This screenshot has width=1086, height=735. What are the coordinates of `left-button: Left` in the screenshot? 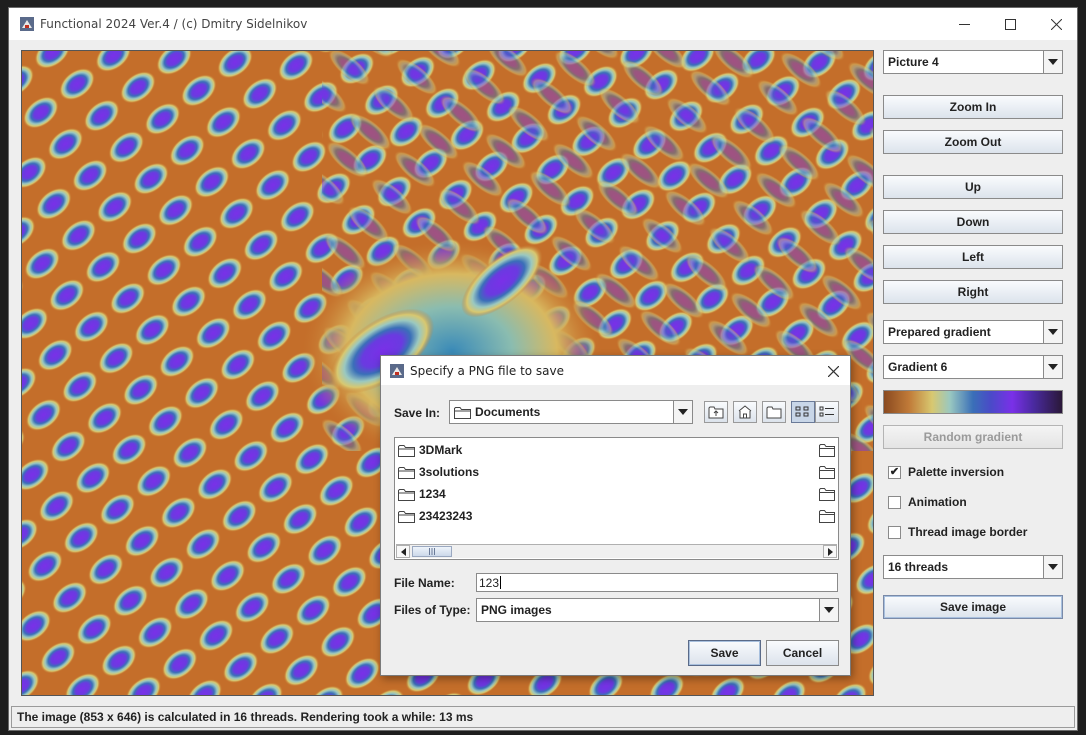 It's located at (973, 257).